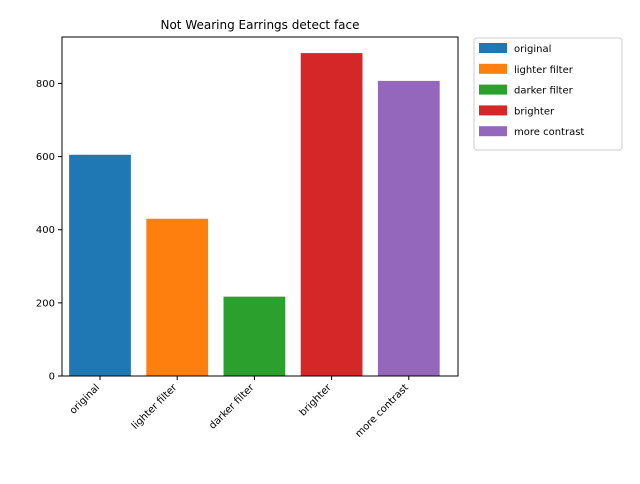  What do you see at coordinates (100, 265) in the screenshot?
I see `bar-original` at bounding box center [100, 265].